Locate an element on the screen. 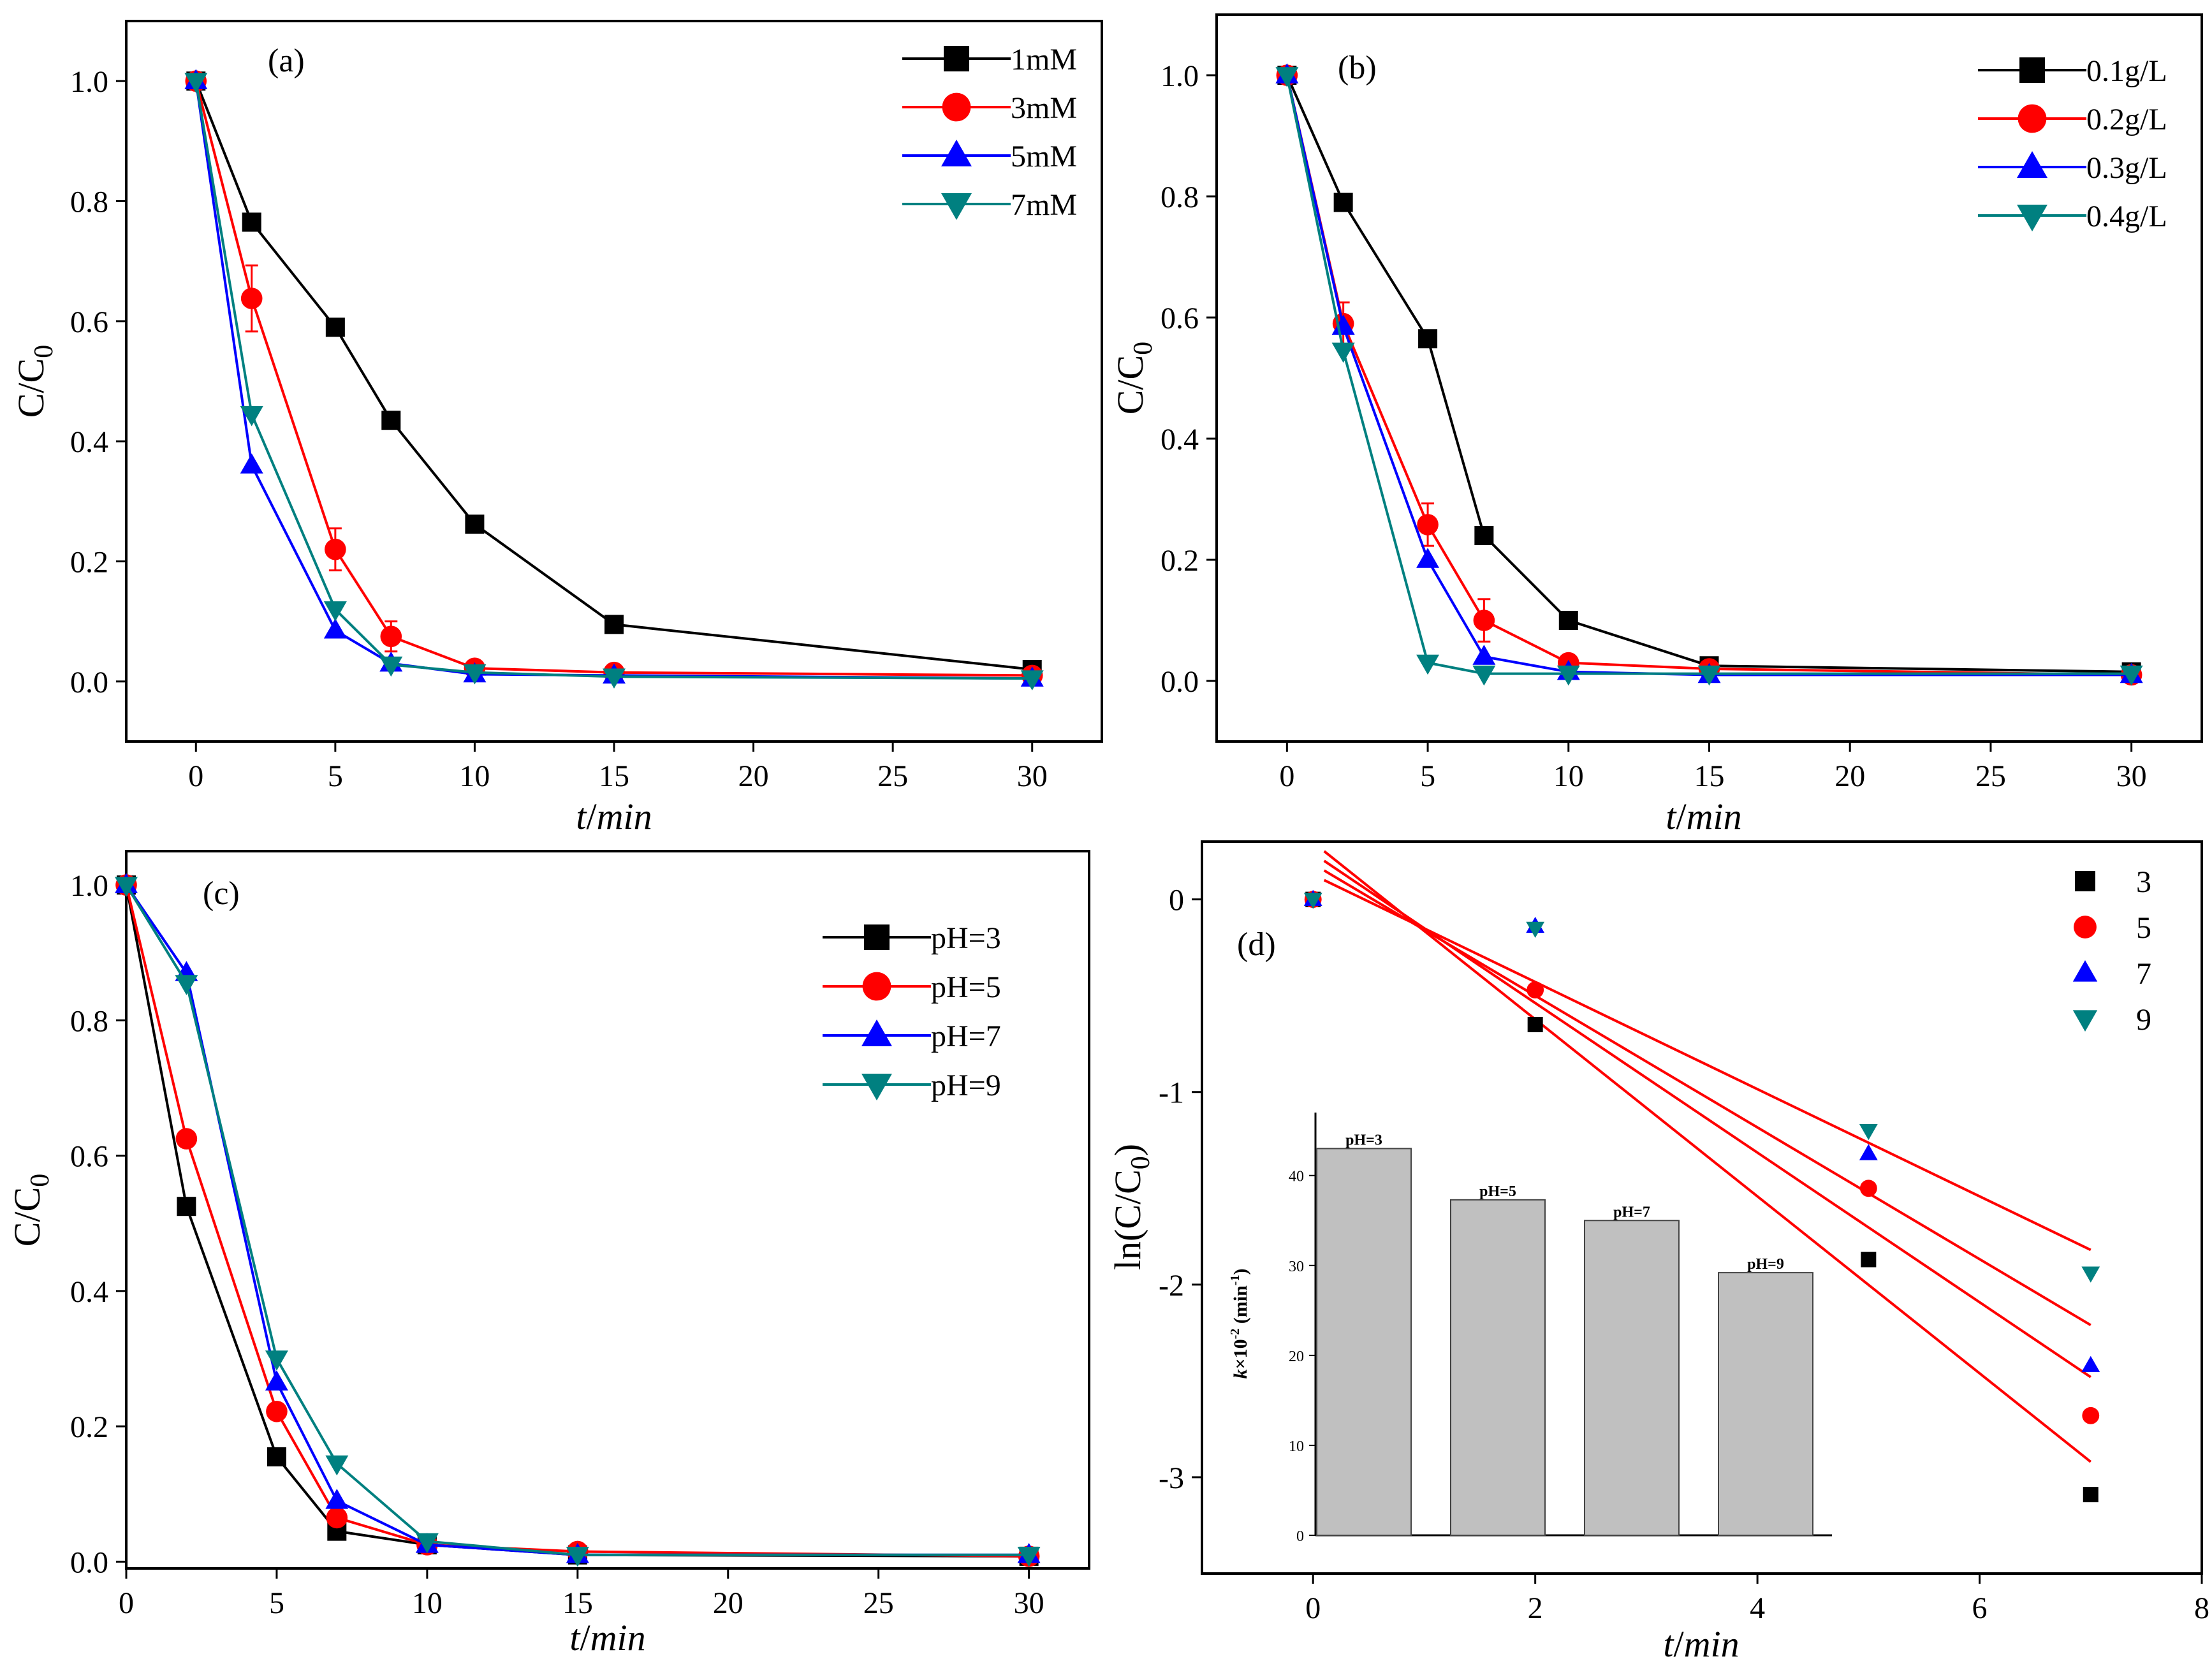 The image size is (2212, 1673). inset-bar-label: pH=9 is located at coordinates (1765, 1264).